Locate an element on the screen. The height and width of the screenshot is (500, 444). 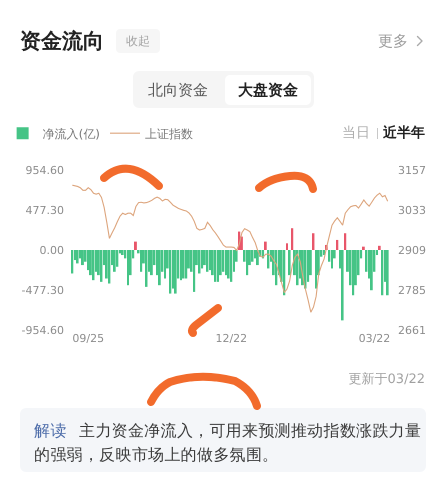
text: 更多 is located at coordinates (393, 41).